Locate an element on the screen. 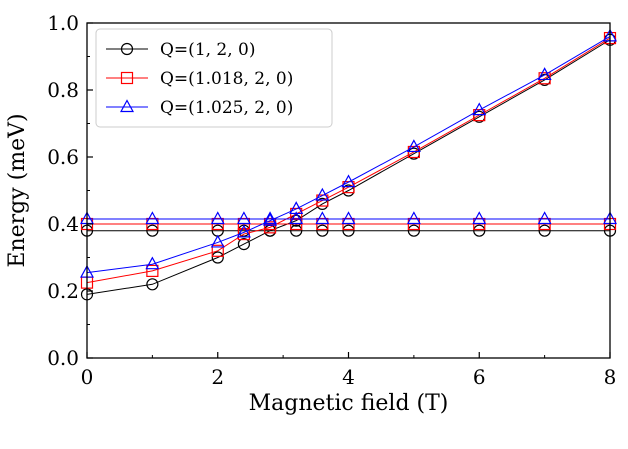 The width and height of the screenshot is (628, 449). y-tick-label: 0.0 is located at coordinates (63, 358).